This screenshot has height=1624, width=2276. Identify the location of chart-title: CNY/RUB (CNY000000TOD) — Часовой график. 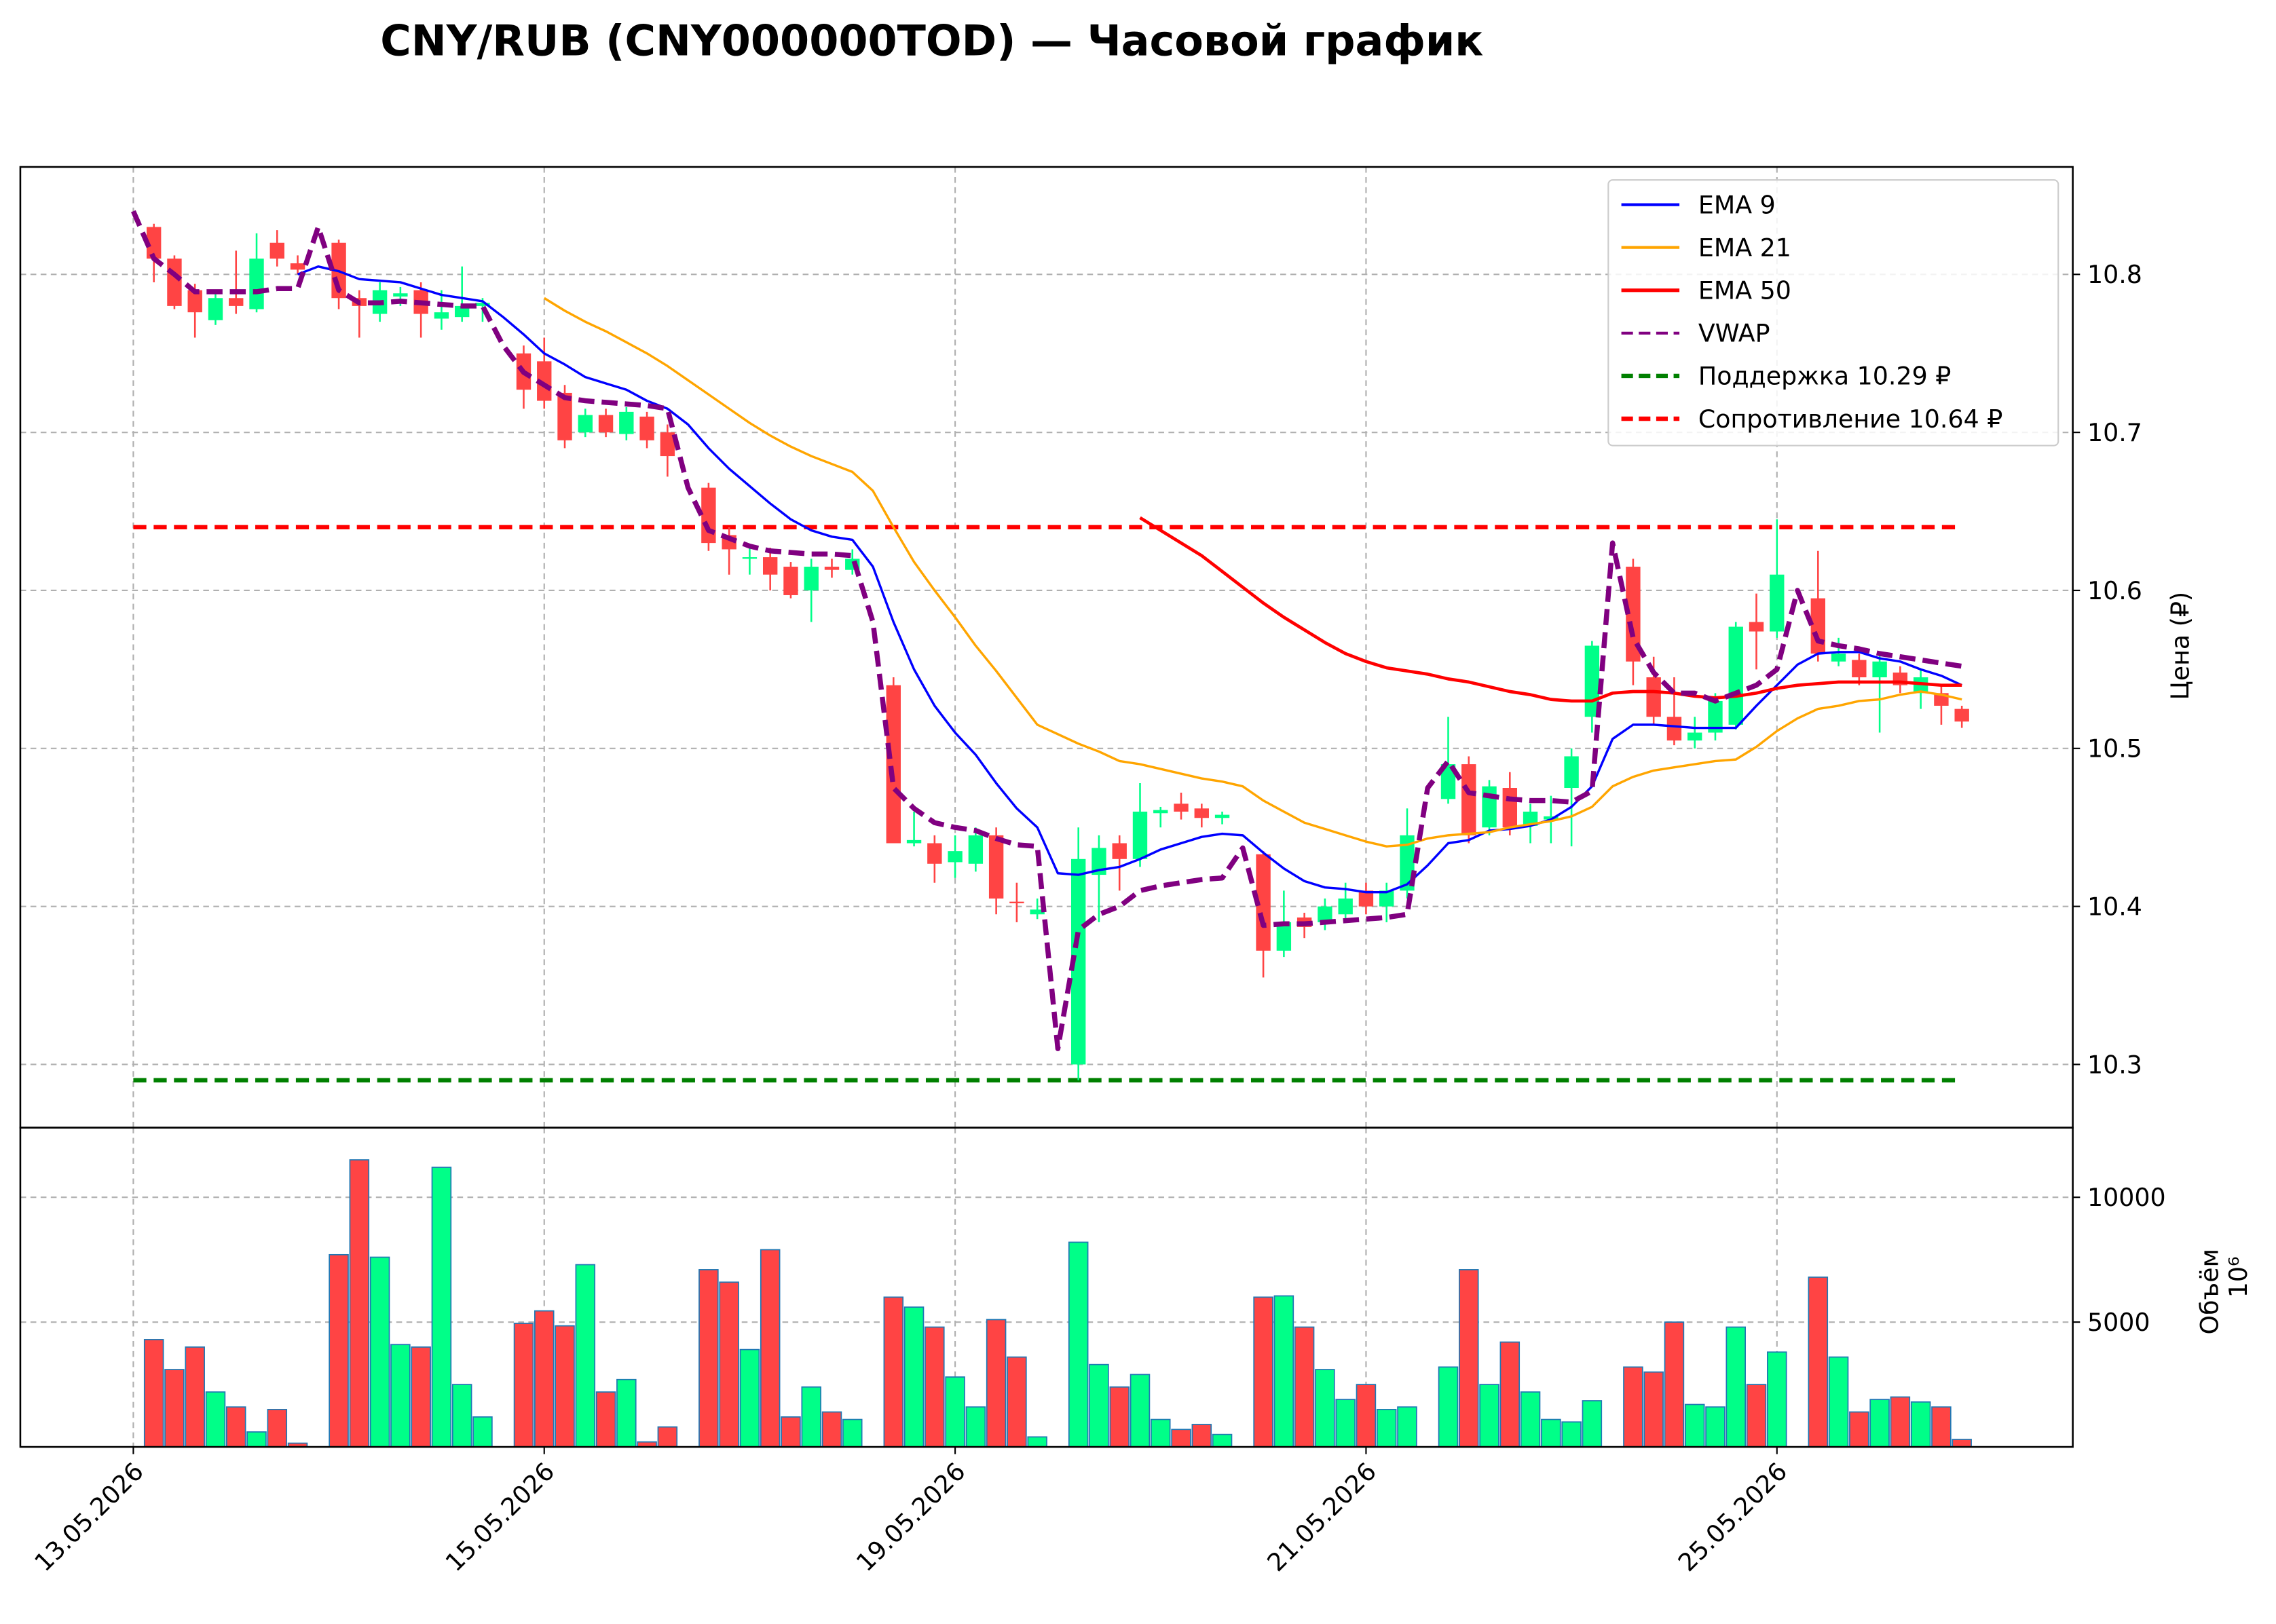
(931, 40).